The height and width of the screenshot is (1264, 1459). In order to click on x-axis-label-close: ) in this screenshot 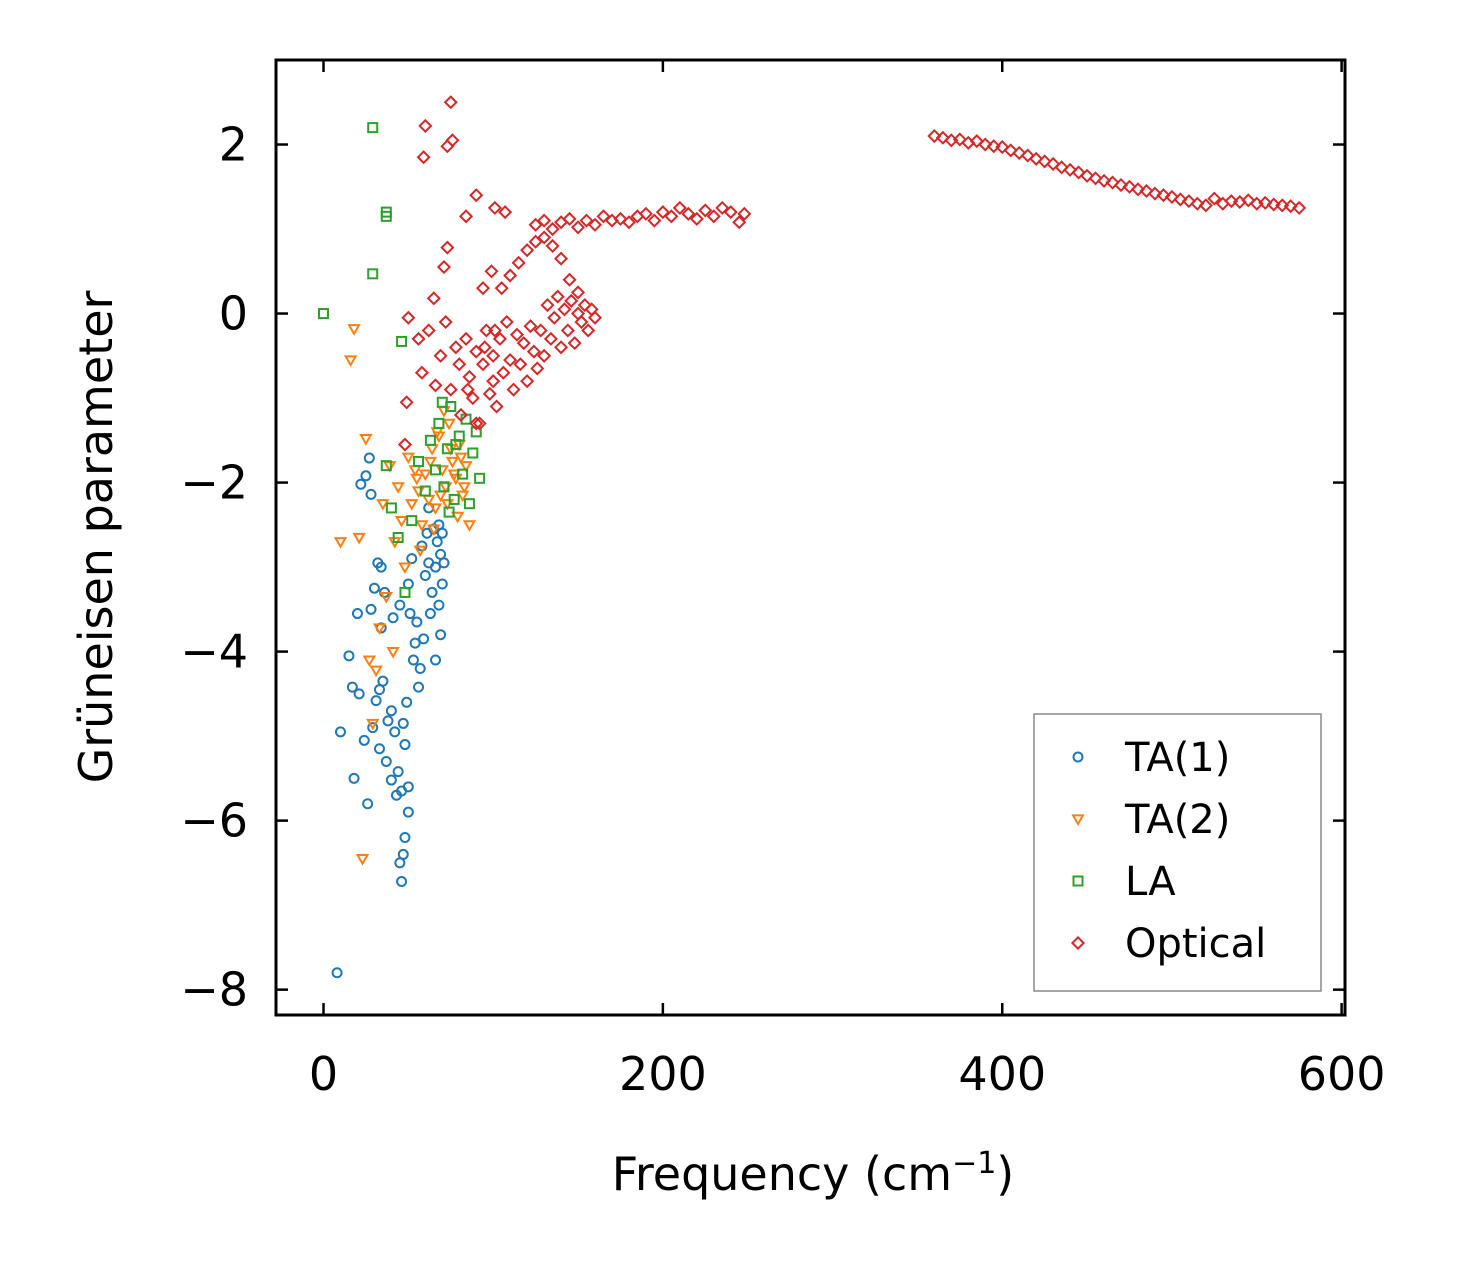, I will do `click(1005, 1174)`.